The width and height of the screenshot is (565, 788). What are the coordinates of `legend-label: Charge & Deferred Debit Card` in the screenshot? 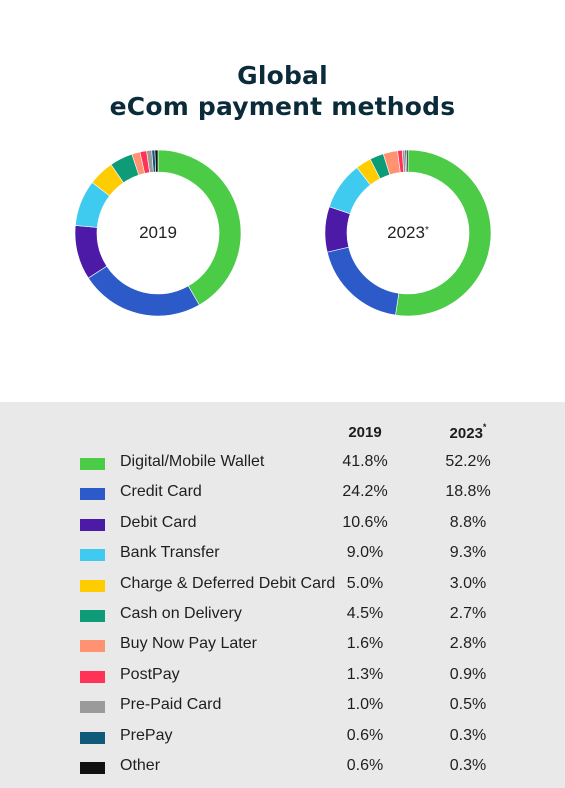 It's located at (228, 583).